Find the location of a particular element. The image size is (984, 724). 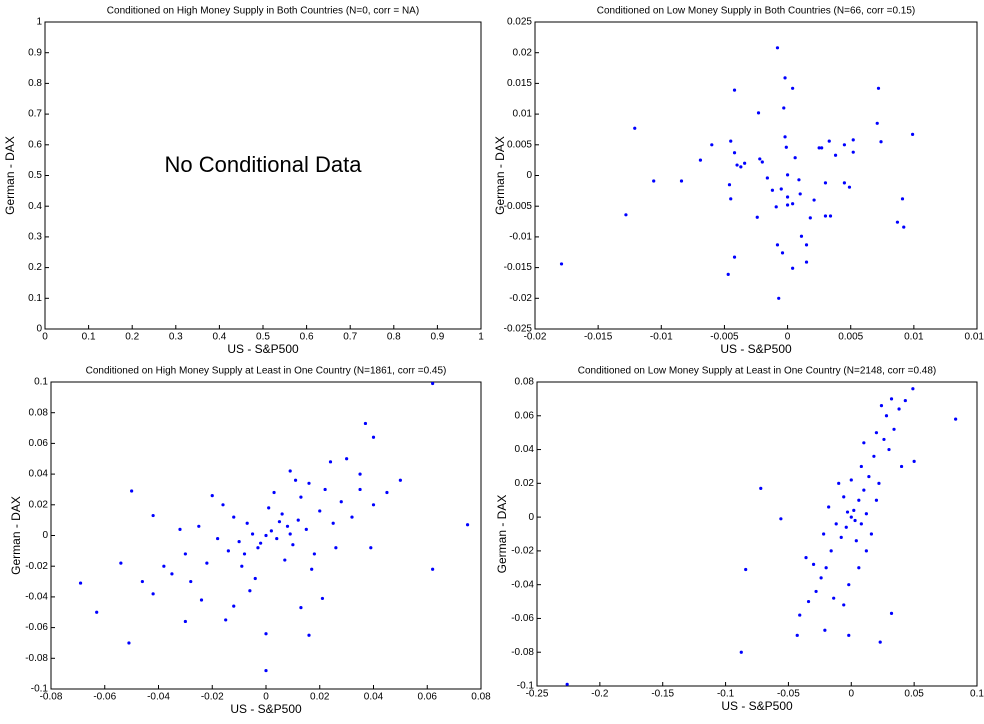

y-tick-label: -0.01 is located at coordinates (520, 237).